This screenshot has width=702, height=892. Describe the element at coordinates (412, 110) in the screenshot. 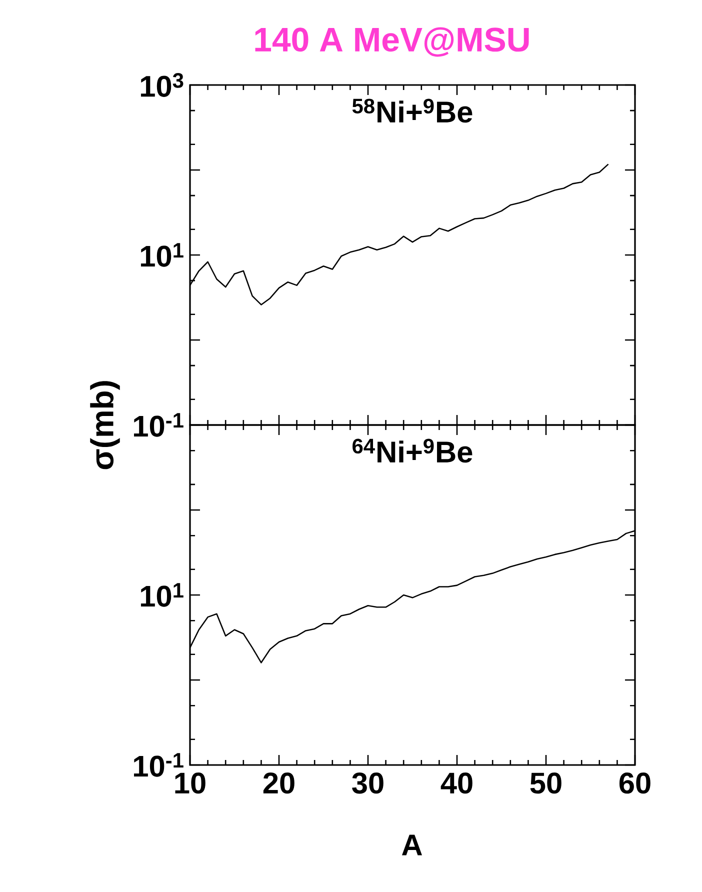

I see `annotation: $^{58}$Ni+$^{9}$Be` at that location.